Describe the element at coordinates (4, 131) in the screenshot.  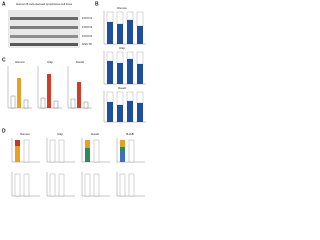
I see `panel-letter: D` at that location.